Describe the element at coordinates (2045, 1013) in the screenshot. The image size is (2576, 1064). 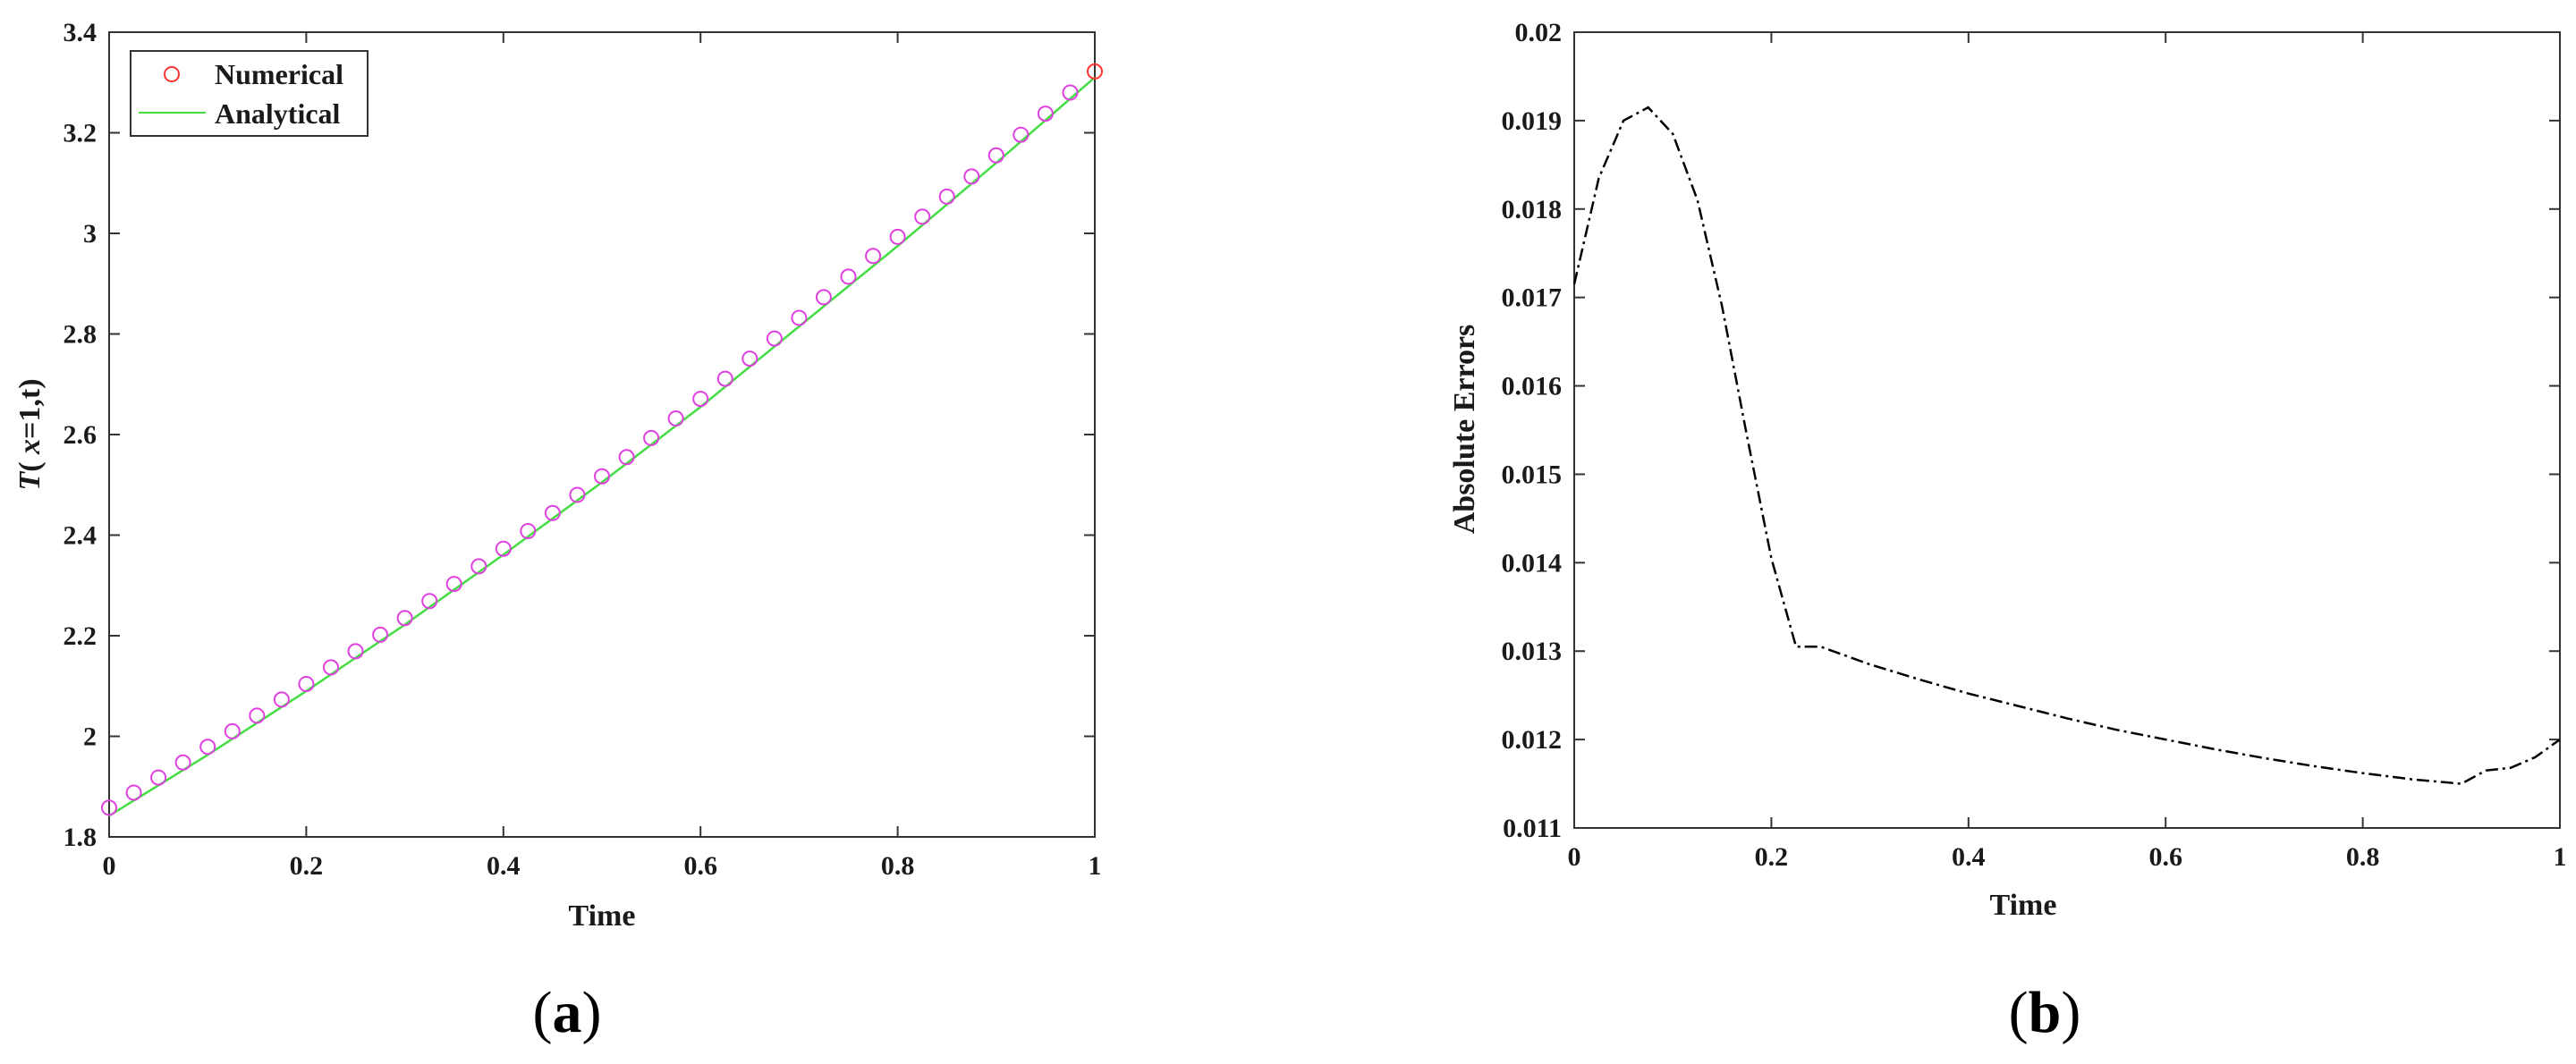
I see `panel-label-b: (b)` at that location.